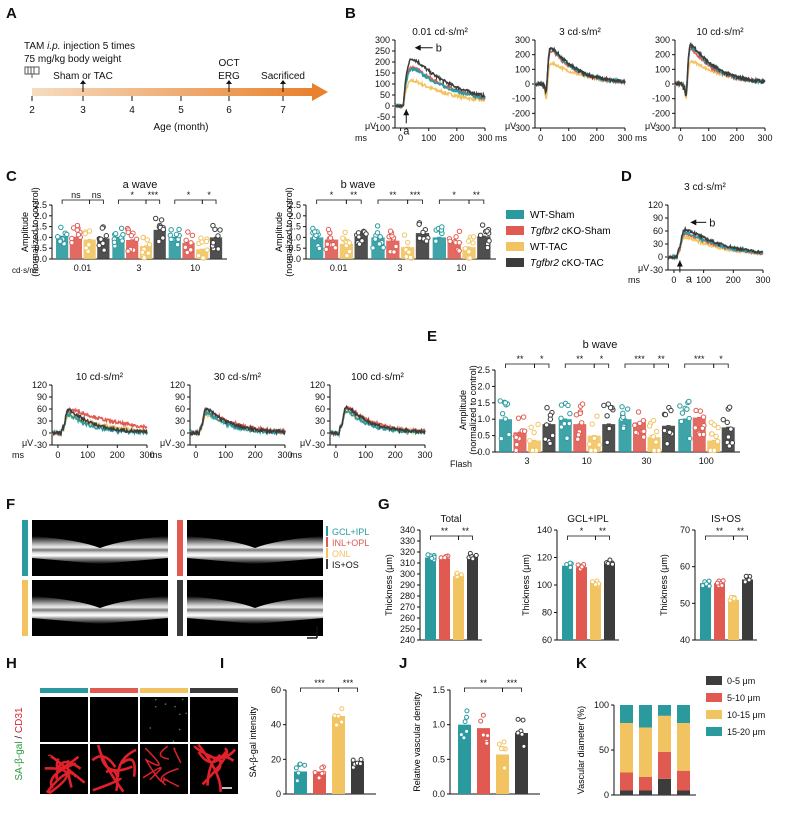 This screenshot has height=817, width=785. What do you see at coordinates (581, 750) in the screenshot?
I see `y-axis-title: Vascular diameter (%)` at bounding box center [581, 750].